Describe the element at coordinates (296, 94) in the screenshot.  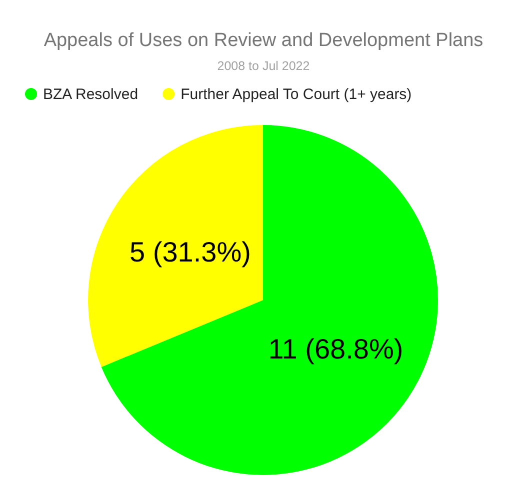
I see `legend-label: Further Appeal To Court (1+ years)` at that location.